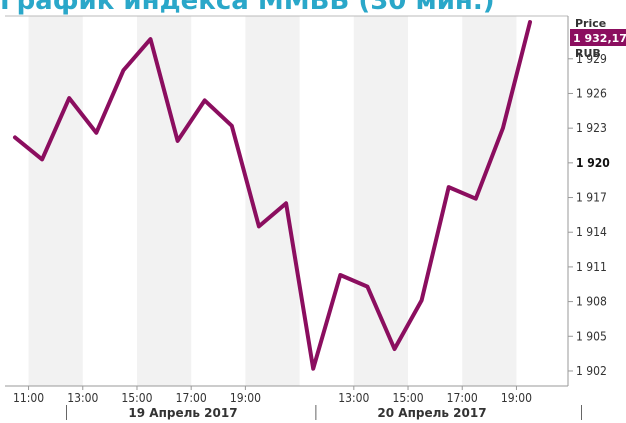 The image size is (626, 423). Describe the element at coordinates (591, 336) in the screenshot. I see `y-tick-label: 1 905` at that location.